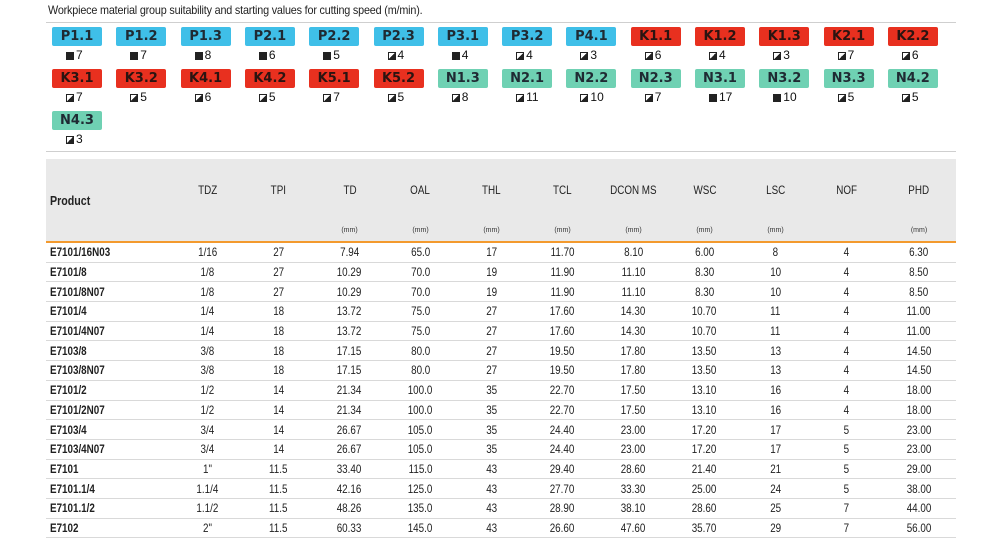 The image size is (1002, 547). I want to click on material-badge: N3.1, so click(720, 78).